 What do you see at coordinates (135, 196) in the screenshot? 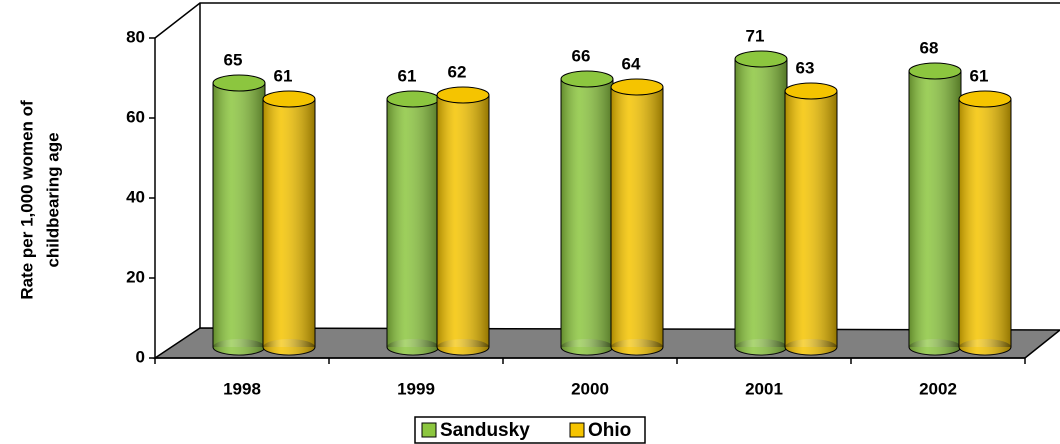
I see `y-tick-label: 40` at bounding box center [135, 196].